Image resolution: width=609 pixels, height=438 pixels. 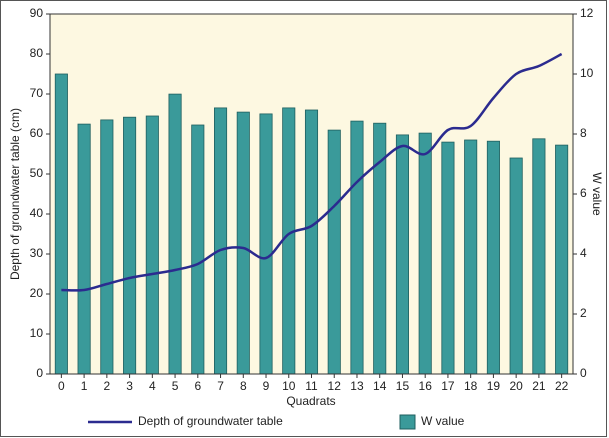 What do you see at coordinates (37, 293) in the screenshot?
I see `y-tick-label: 20` at bounding box center [37, 293].